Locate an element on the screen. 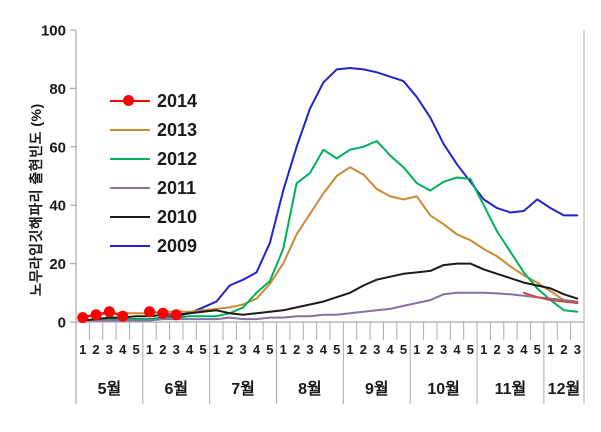  legend-label: 2014 is located at coordinates (177, 100).